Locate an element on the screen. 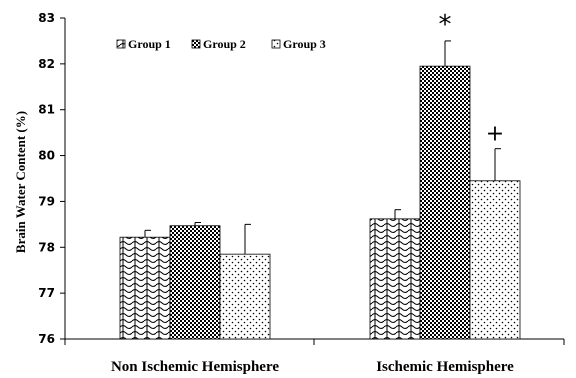 Image resolution: width=576 pixels, height=378 pixels. legend-label: Group 3 is located at coordinates (304, 44).